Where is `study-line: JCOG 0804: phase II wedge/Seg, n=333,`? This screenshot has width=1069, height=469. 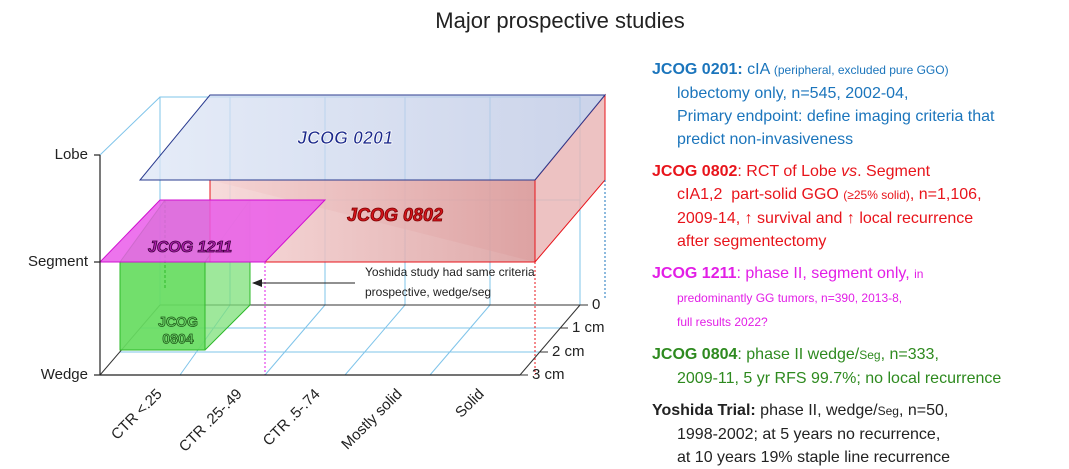
study-line: JCOG 0804: phase II wedge/Seg, n=333, is located at coordinates (859, 355).